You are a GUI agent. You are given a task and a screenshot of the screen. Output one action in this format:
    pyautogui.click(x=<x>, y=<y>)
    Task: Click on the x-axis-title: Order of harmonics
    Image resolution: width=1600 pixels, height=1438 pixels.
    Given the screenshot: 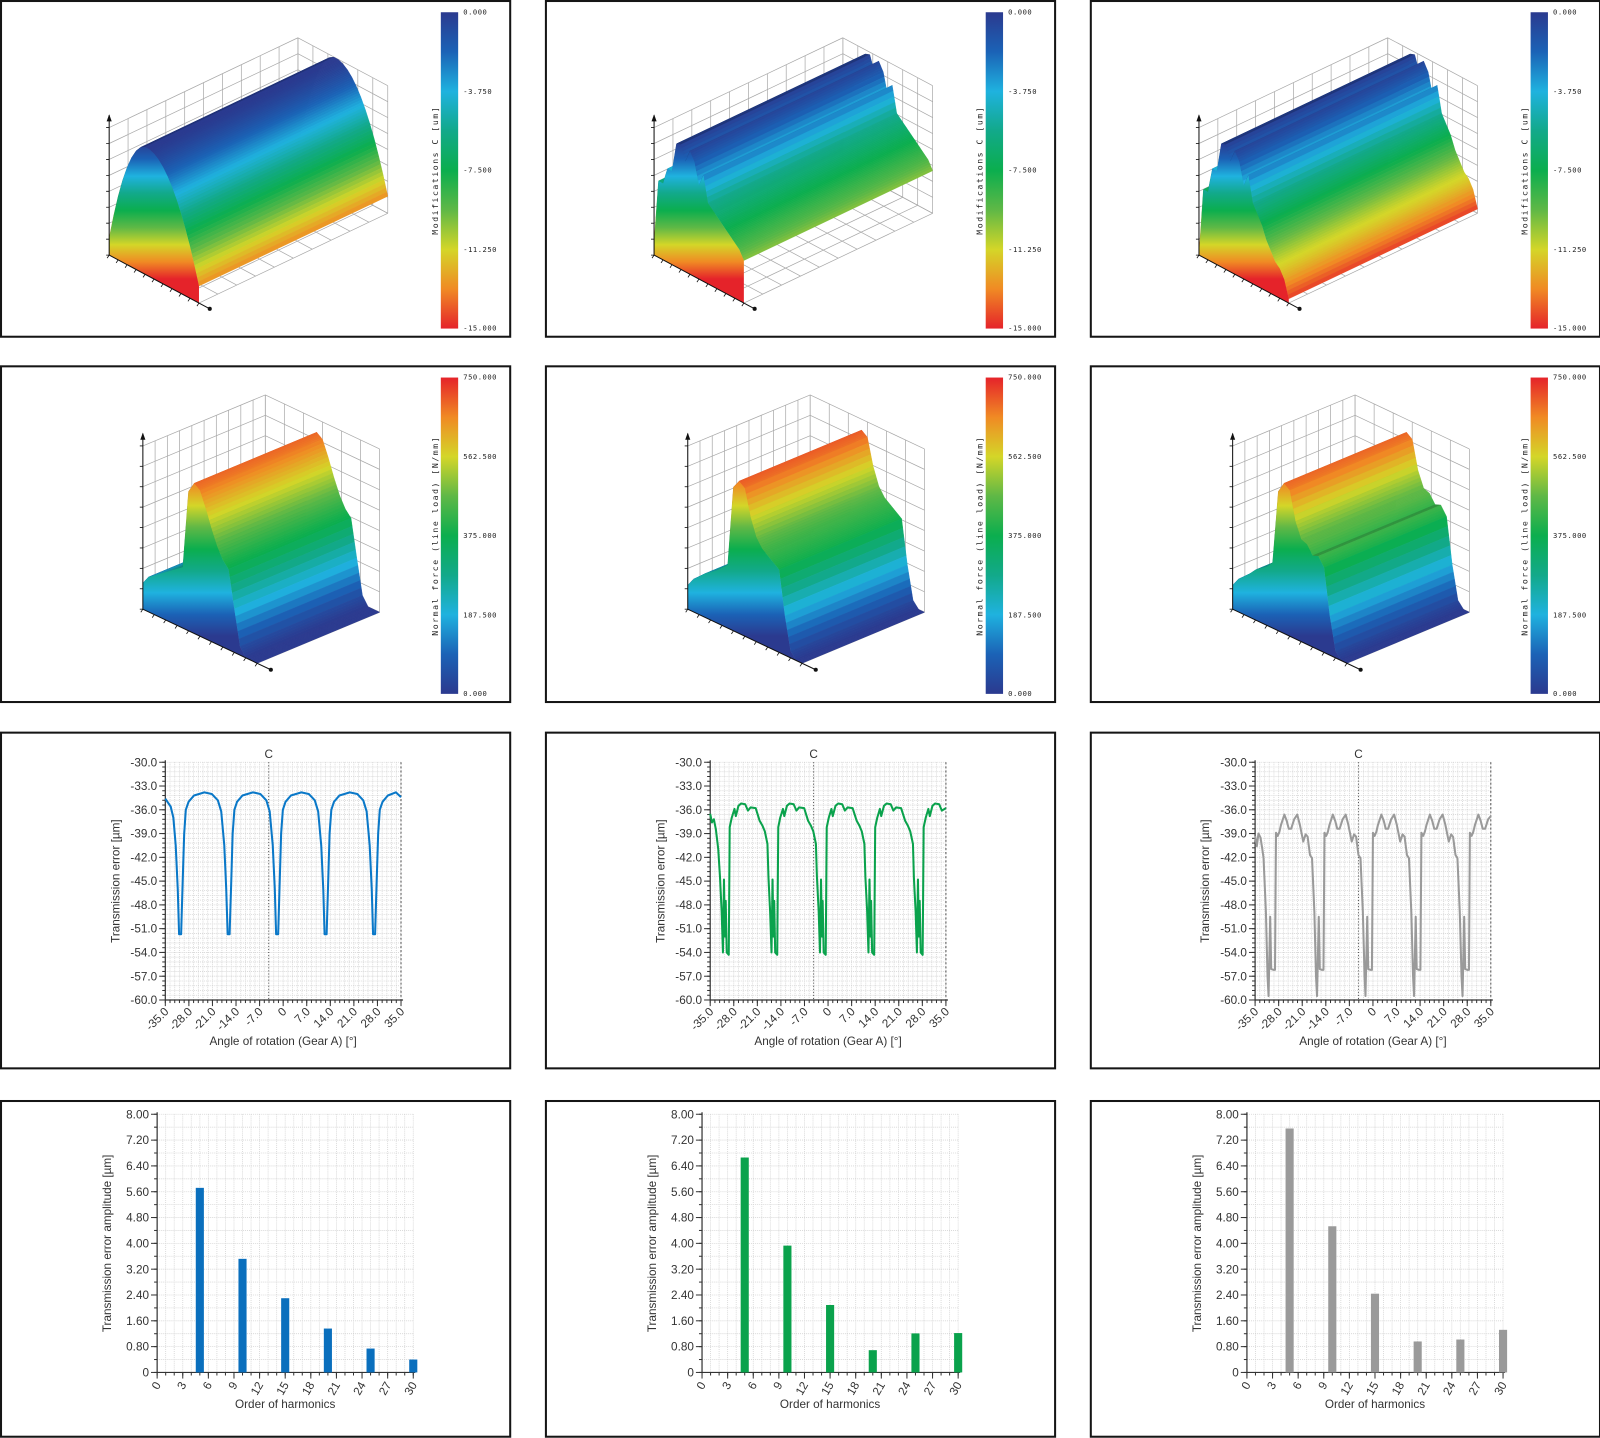 What is the action you would take?
    pyautogui.click(x=830, y=1404)
    